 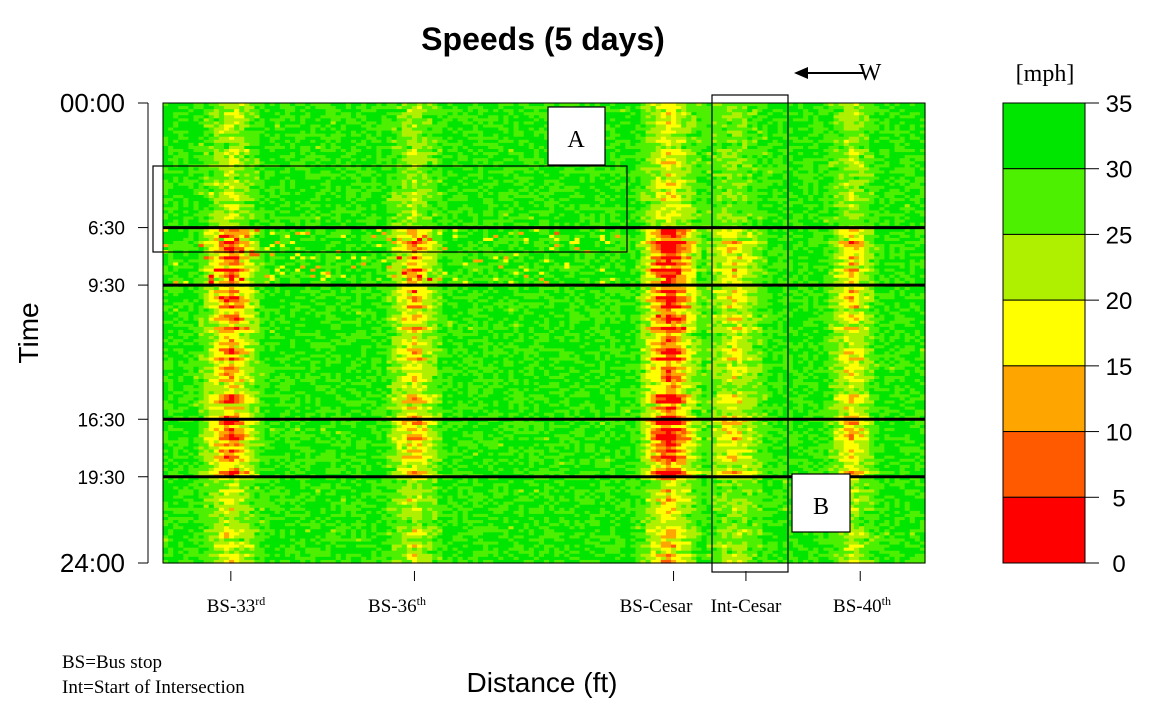 I want to click on chart-title: Speeds (5 days), so click(x=543, y=39).